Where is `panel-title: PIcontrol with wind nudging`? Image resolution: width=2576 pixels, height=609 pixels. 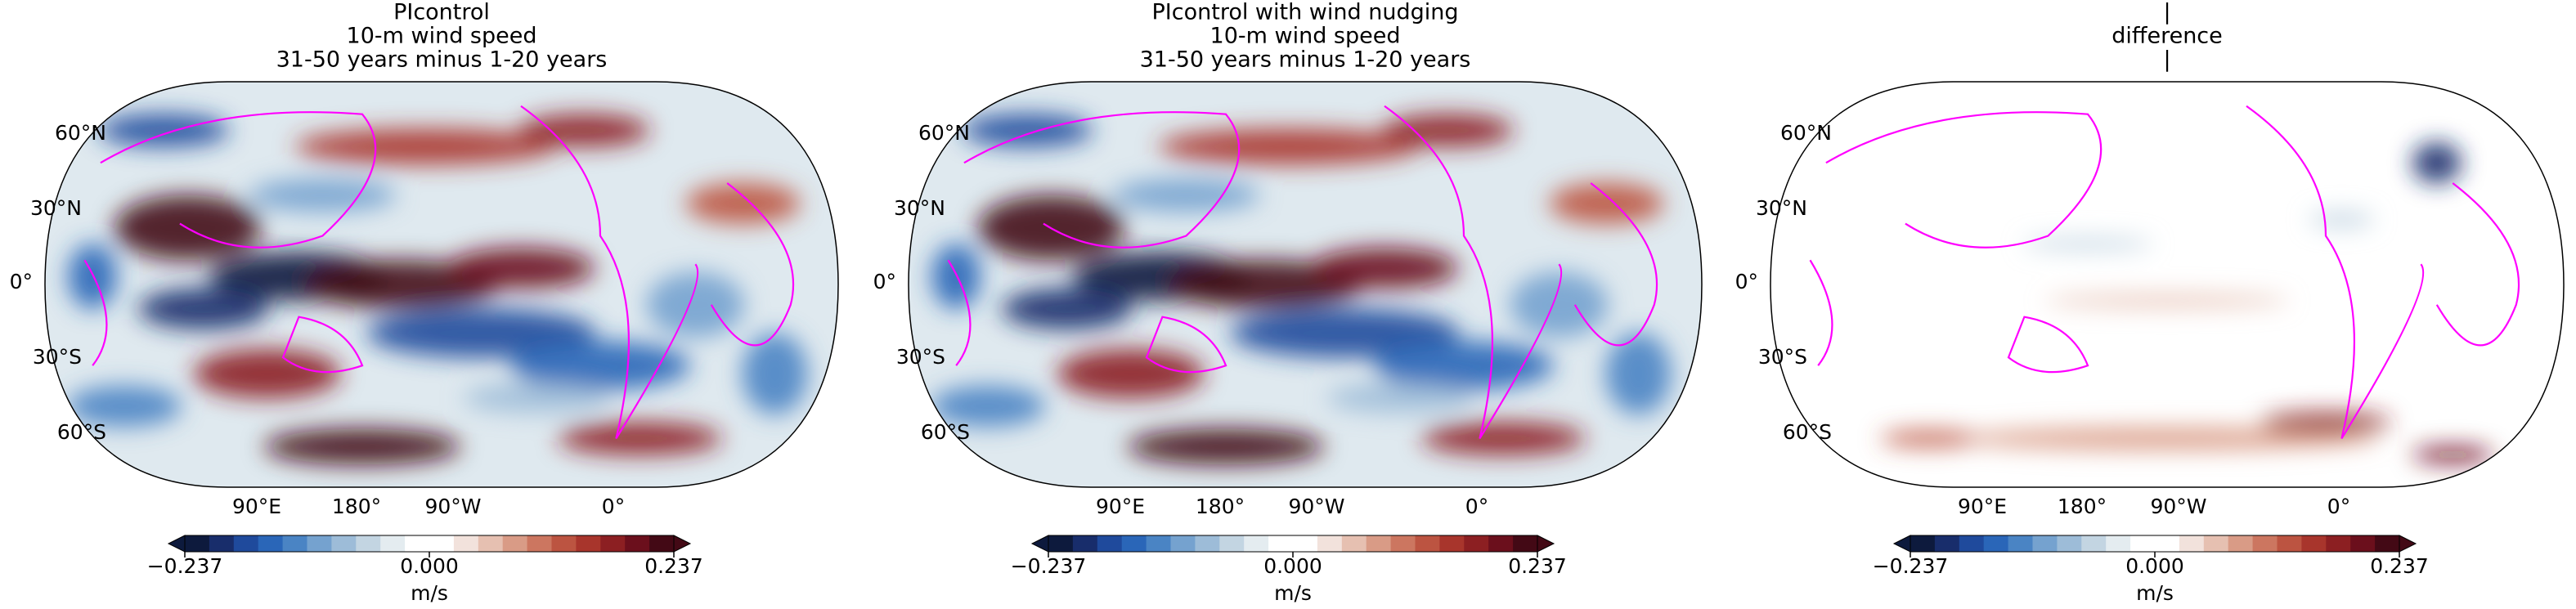
panel-title: PIcontrol with wind nudging is located at coordinates (1305, 12).